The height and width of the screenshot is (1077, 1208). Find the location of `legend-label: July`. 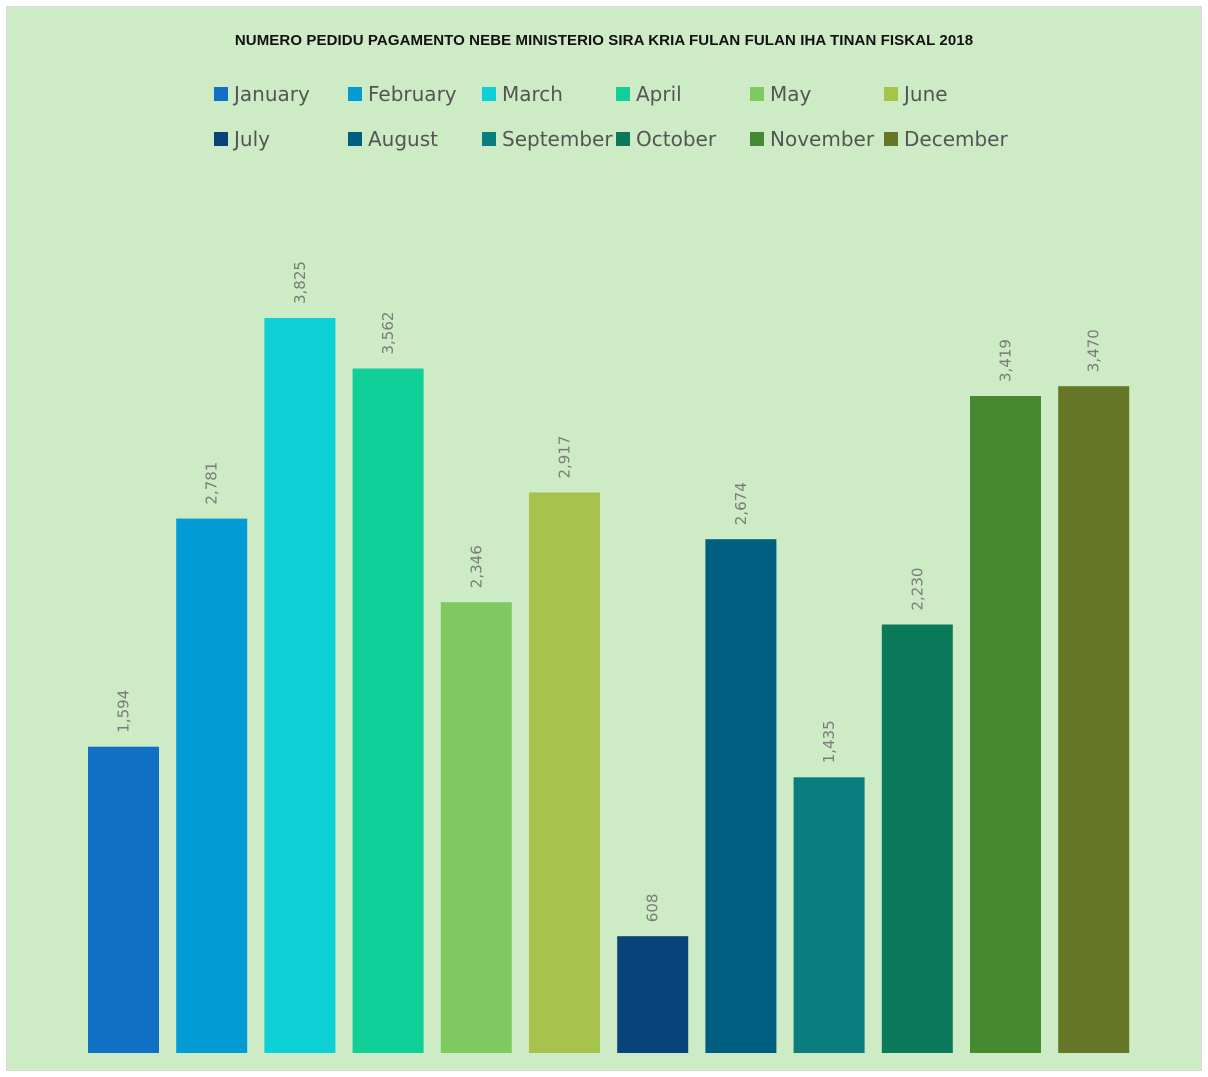

legend-label: July is located at coordinates (252, 139).